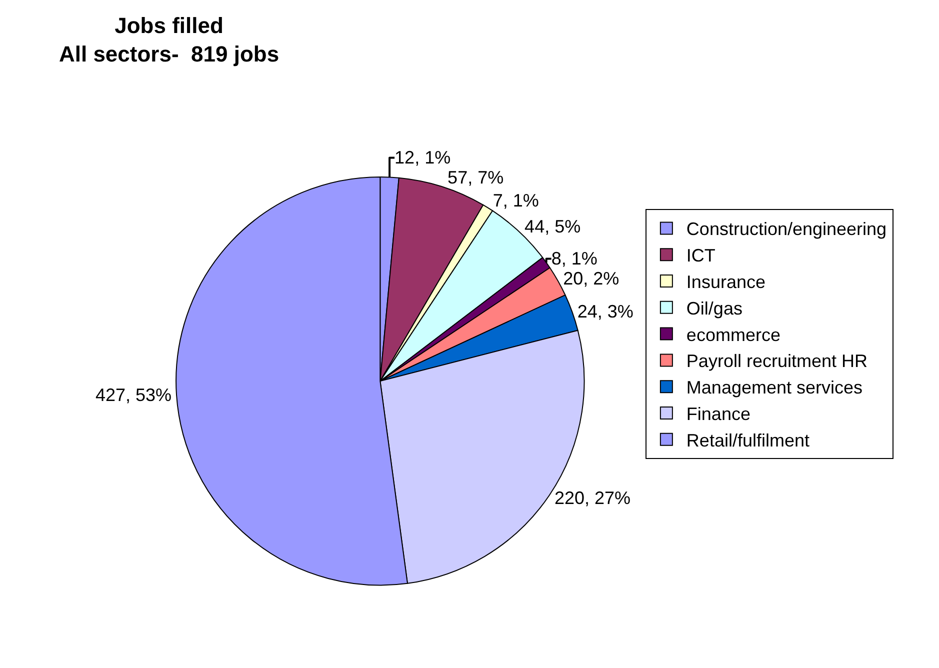  What do you see at coordinates (422, 158) in the screenshot?
I see `data-label: 12, 1%` at bounding box center [422, 158].